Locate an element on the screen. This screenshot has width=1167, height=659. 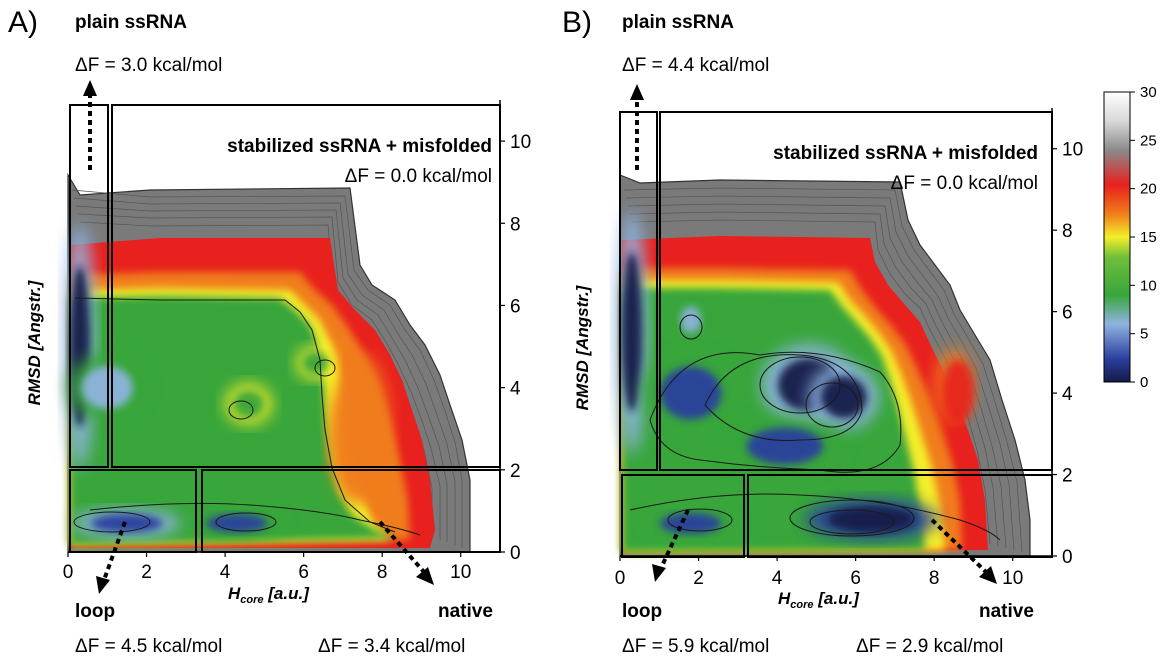
panel-a-native-box is located at coordinates (351, 511).